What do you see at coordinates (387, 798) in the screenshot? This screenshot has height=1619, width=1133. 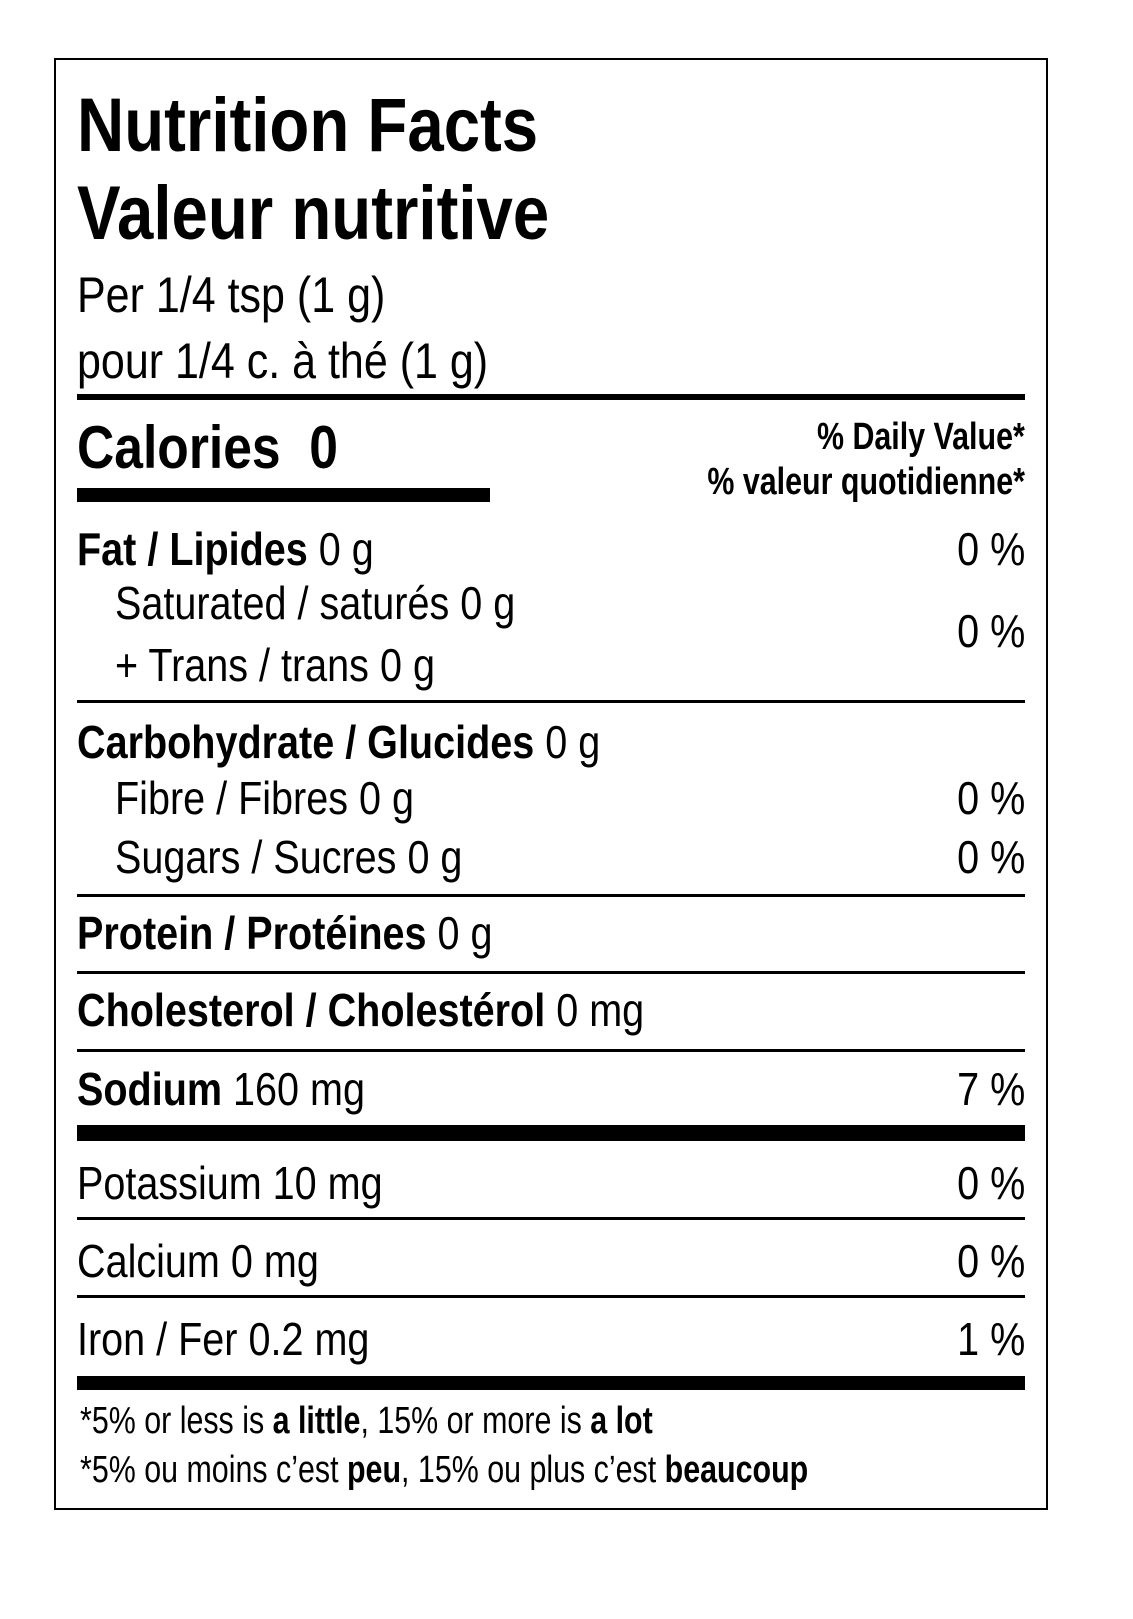 I see `fibre-amount: 0 g` at bounding box center [387, 798].